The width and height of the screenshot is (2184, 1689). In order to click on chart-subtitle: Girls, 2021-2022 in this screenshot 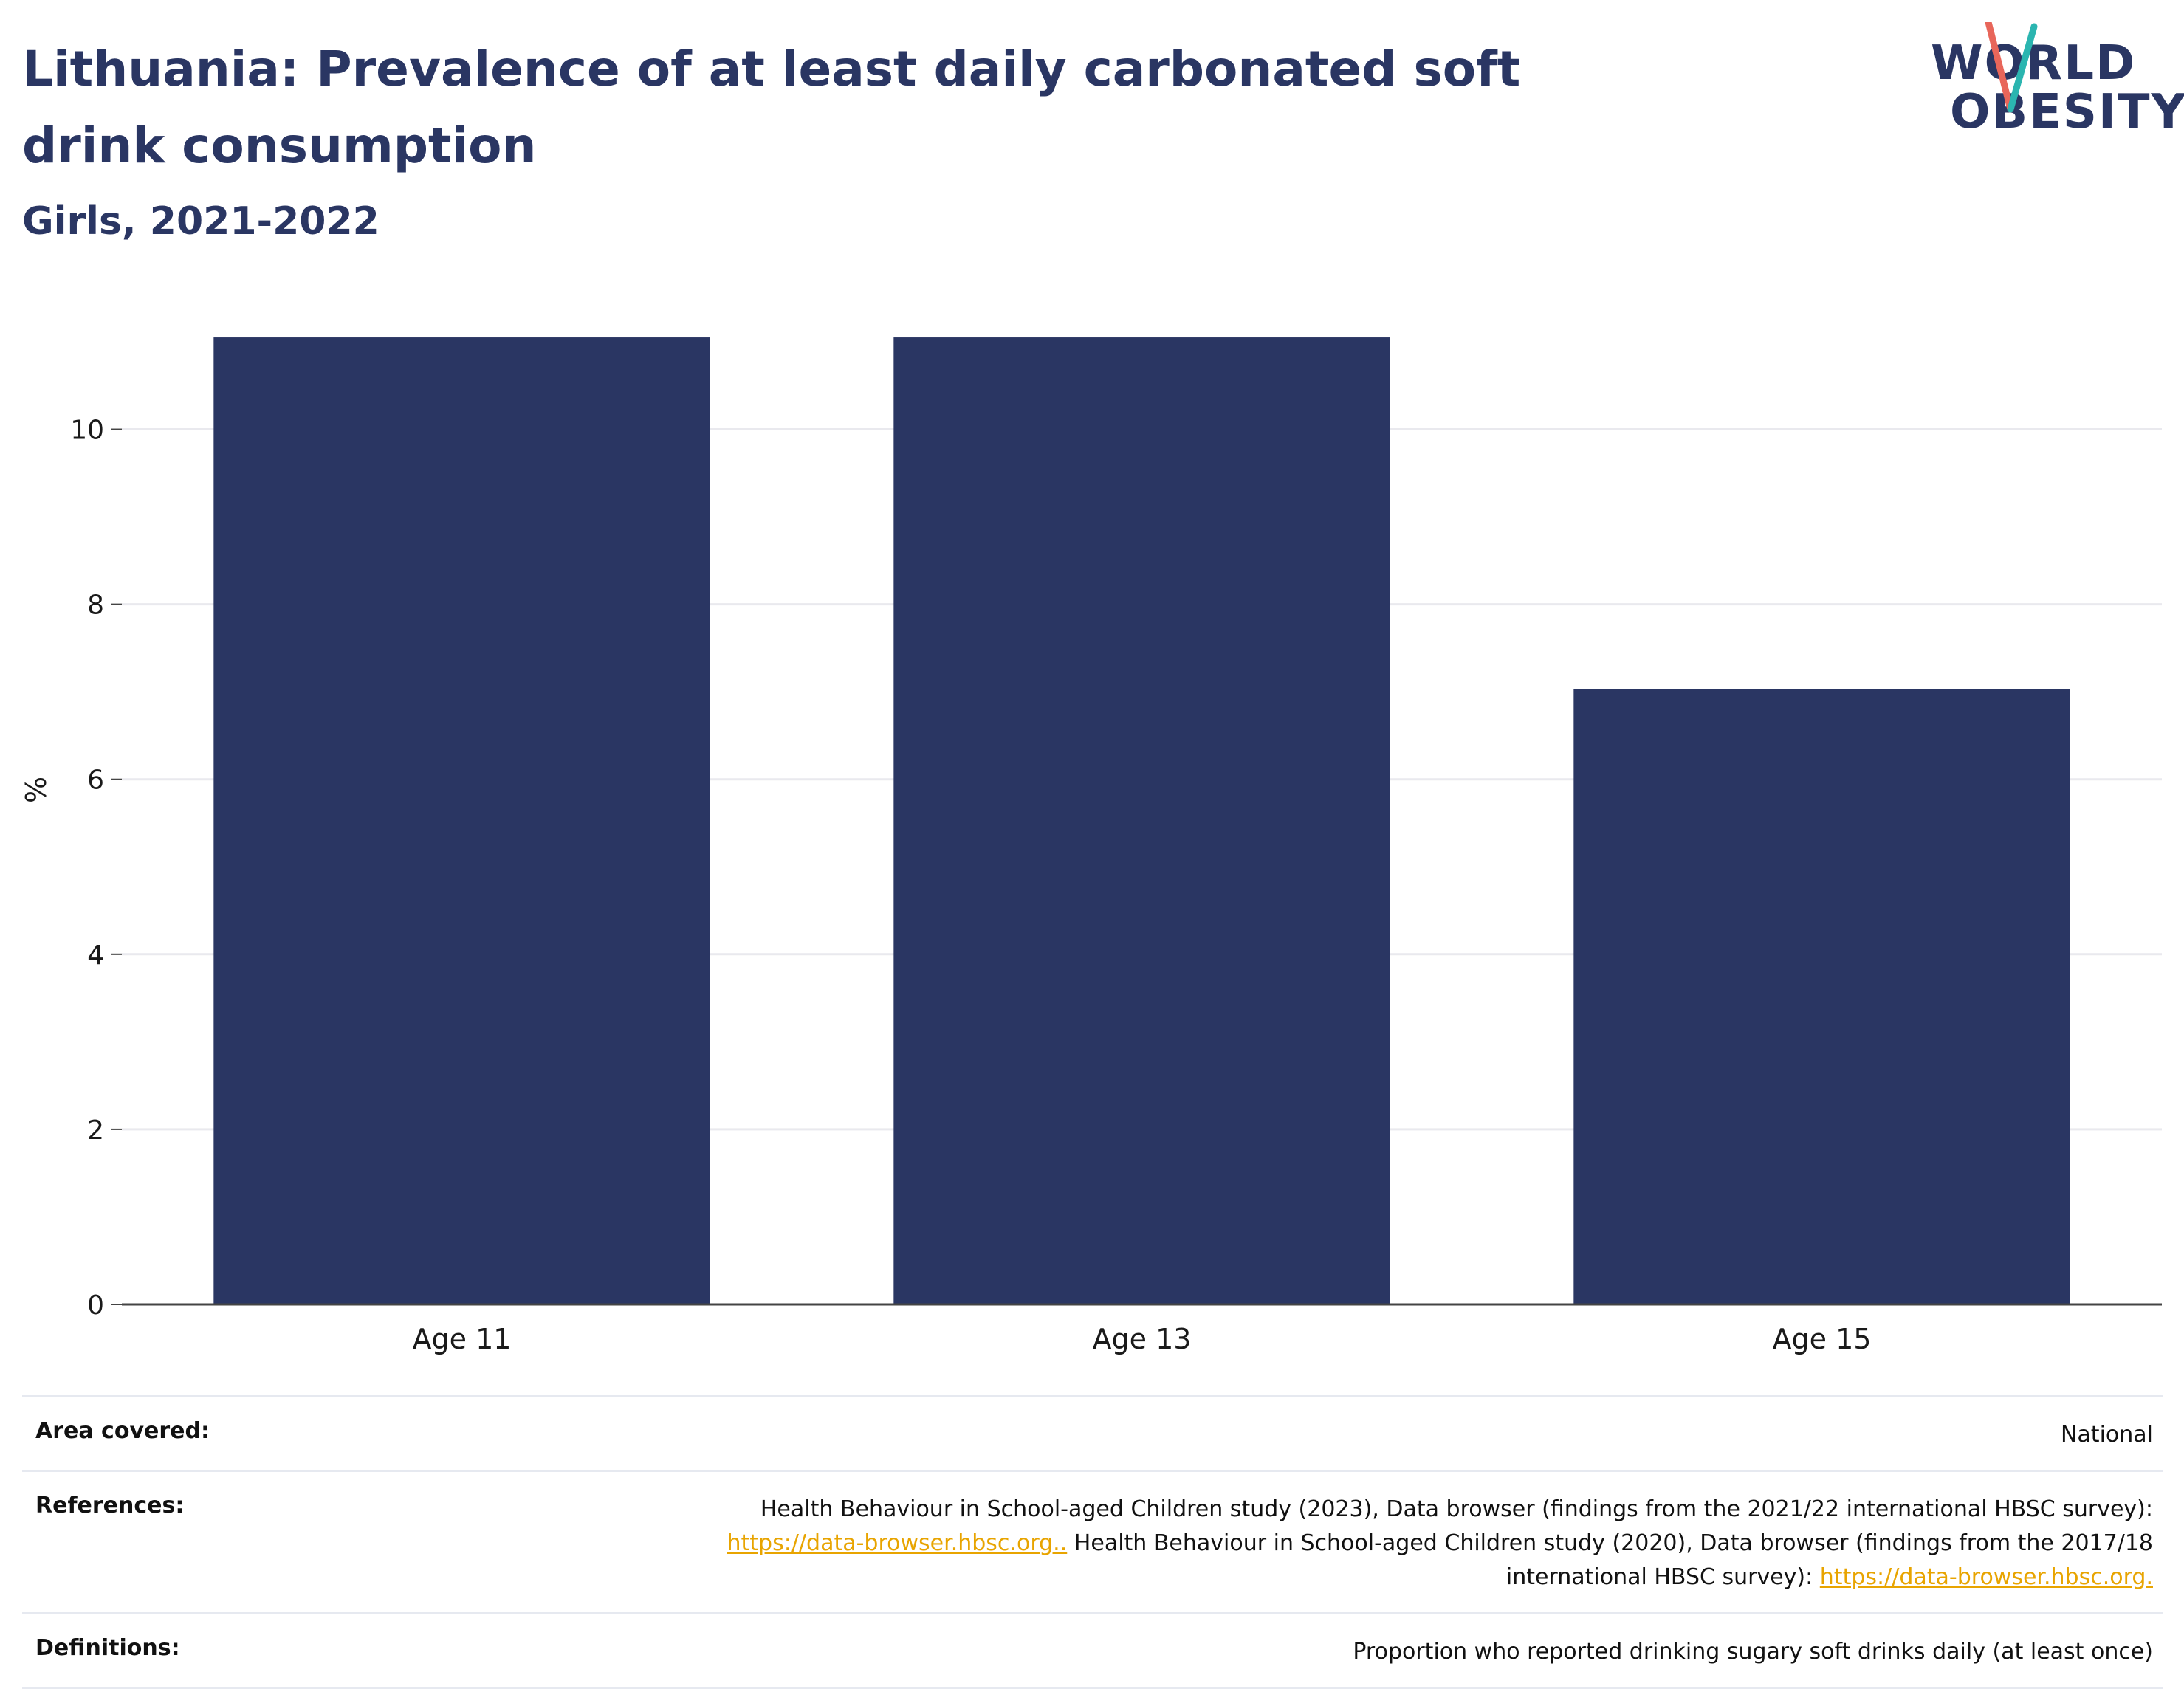, I will do `click(201, 221)`.